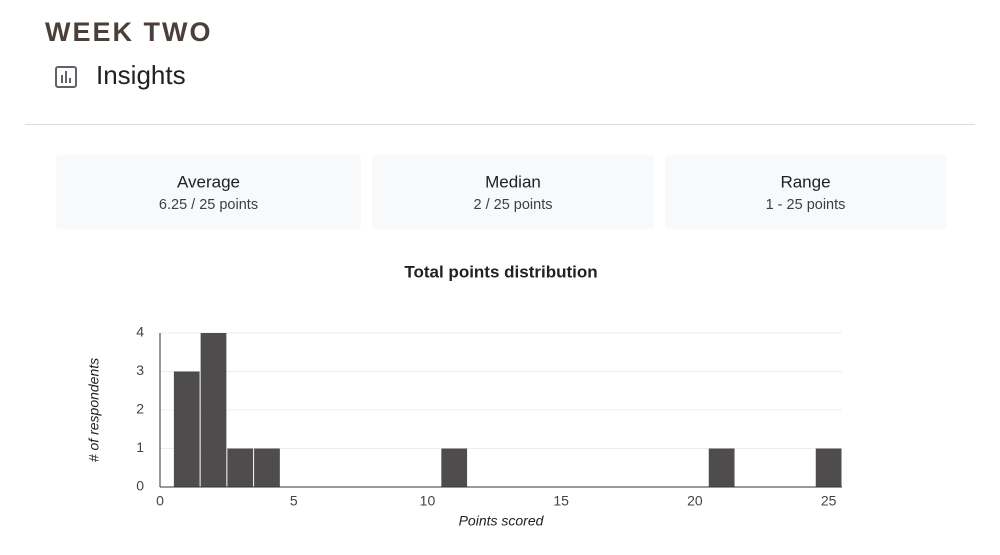  Describe the element at coordinates (805, 181) in the screenshot. I see `stat-label: Range` at that location.